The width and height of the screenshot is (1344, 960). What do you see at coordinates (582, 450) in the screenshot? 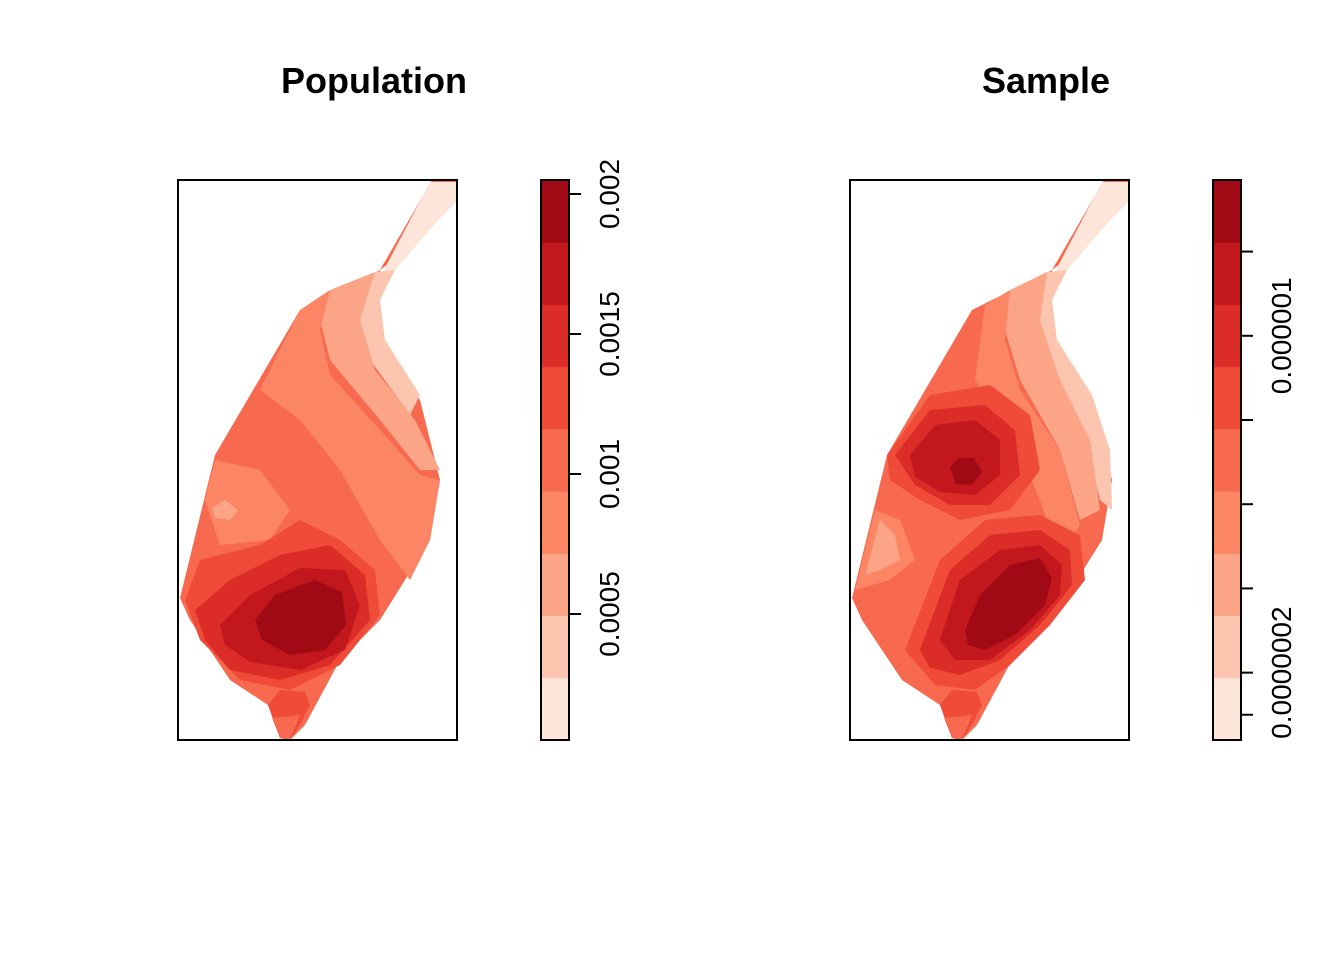
I see `legend-population: 0.0005 0.001 0.0015 0.002` at bounding box center [582, 450].